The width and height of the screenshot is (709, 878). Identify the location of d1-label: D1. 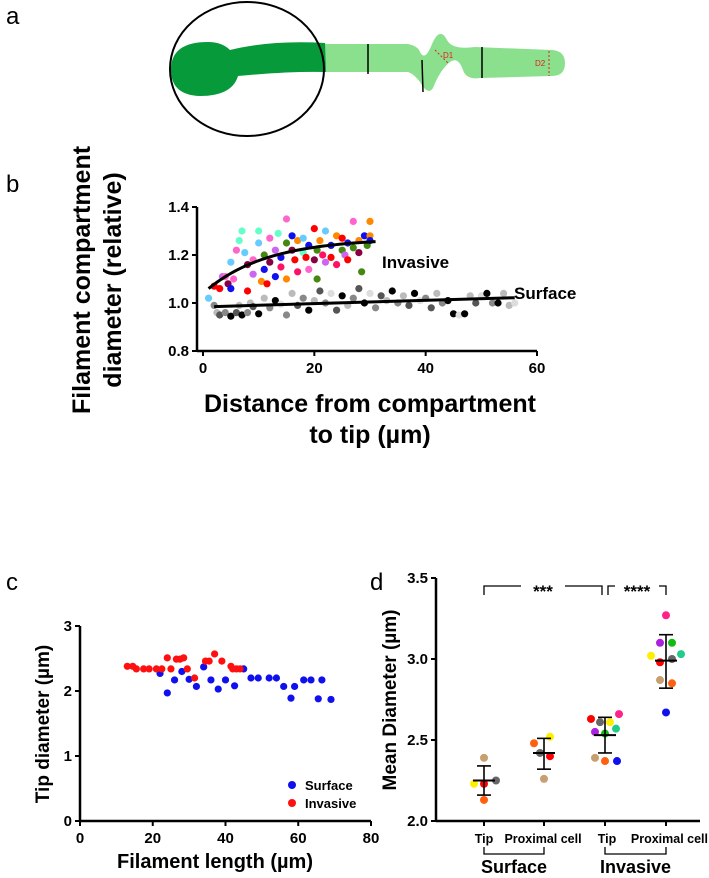
(448, 55).